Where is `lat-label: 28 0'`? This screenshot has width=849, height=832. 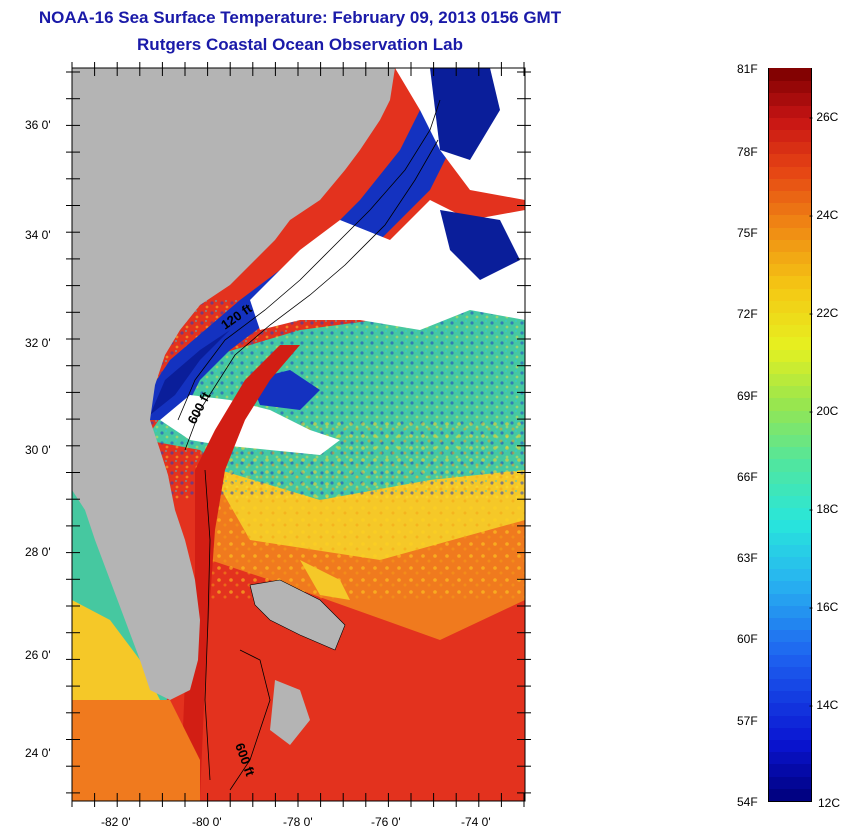 lat-label: 28 0' is located at coordinates (38, 552).